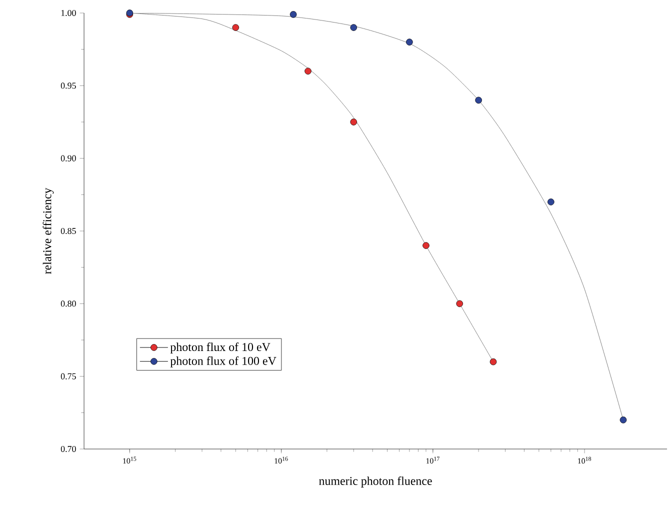 This screenshot has height=523, width=669. I want to click on y-tick-label: 0.75, so click(68, 376).